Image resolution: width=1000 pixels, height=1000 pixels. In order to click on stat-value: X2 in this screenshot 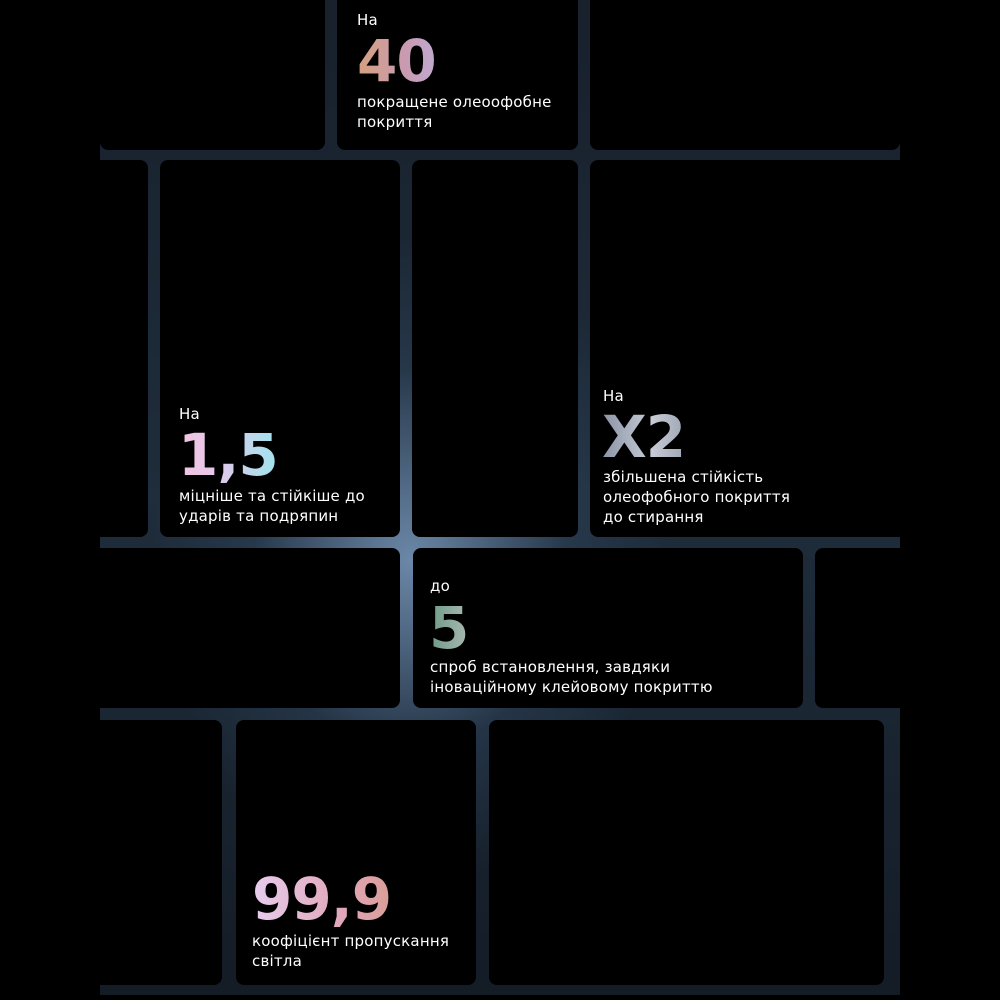, I will do `click(643, 437)`.